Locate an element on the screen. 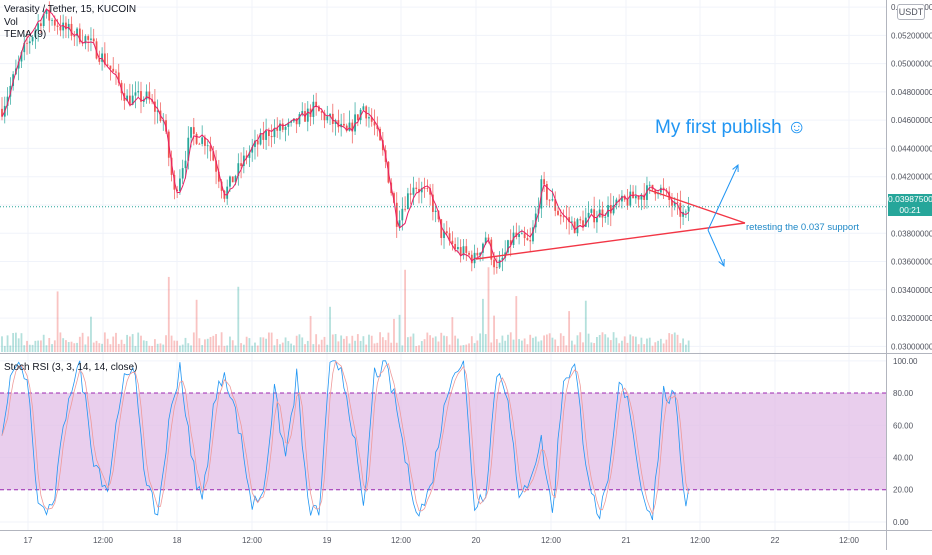  breakdown-arrow is located at coordinates (716, 248).